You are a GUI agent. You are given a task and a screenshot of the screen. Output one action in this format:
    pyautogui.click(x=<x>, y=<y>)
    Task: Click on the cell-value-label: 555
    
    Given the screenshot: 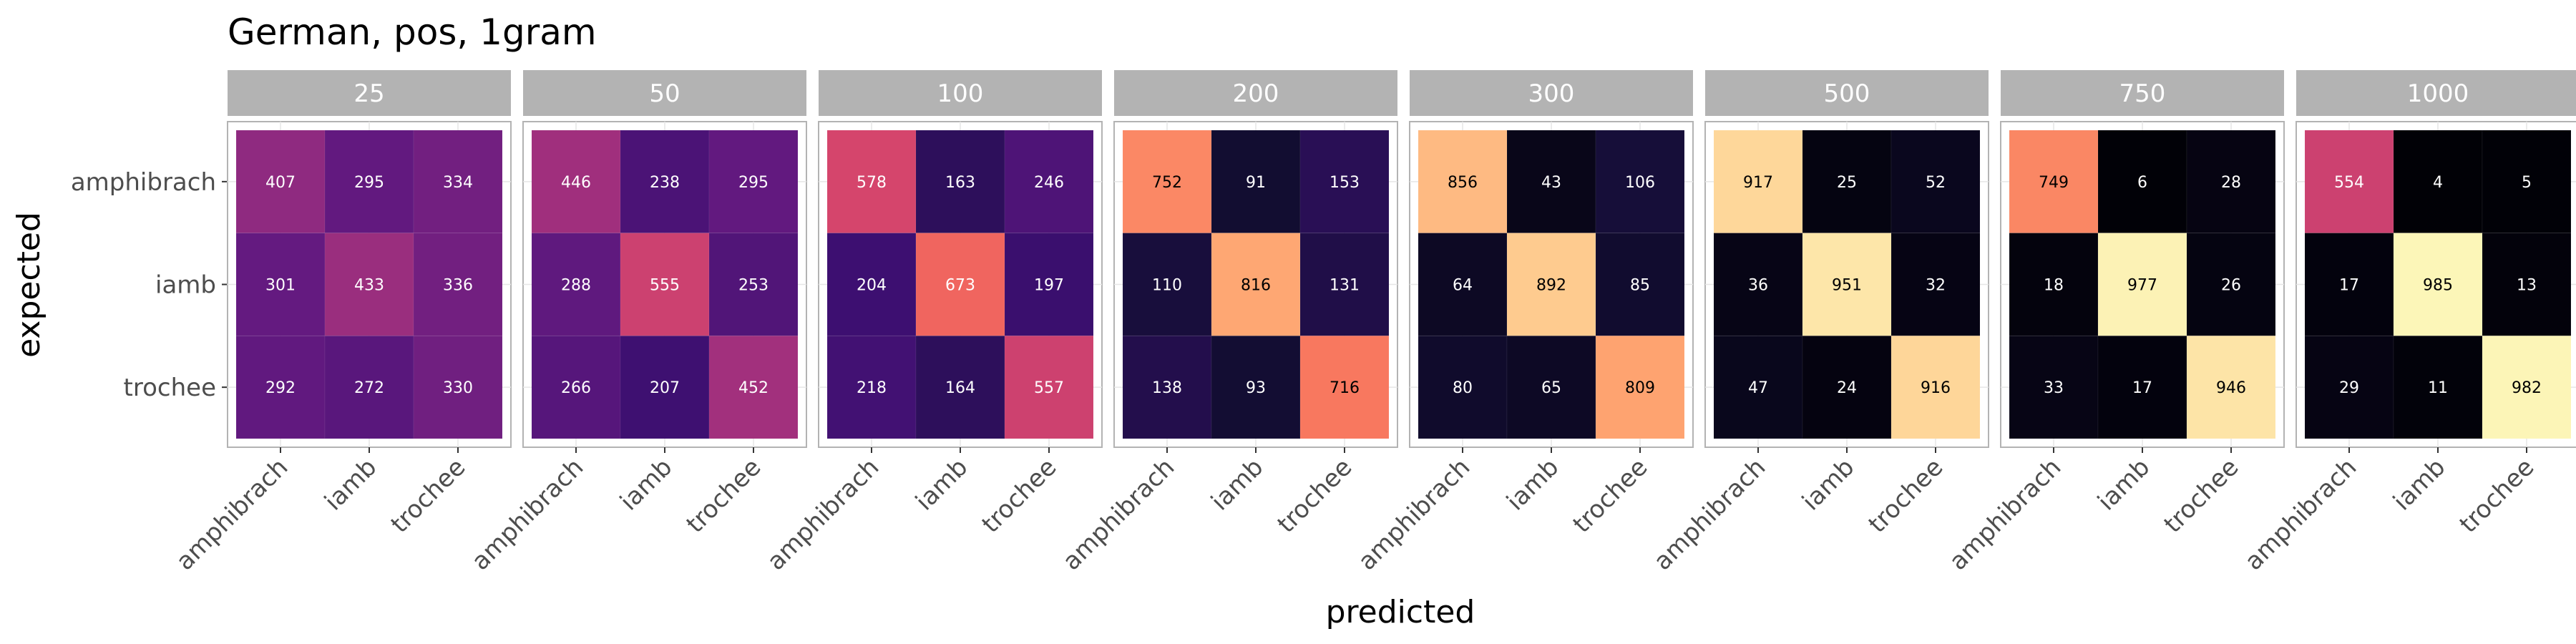 What is the action you would take?
    pyautogui.click(x=665, y=286)
    